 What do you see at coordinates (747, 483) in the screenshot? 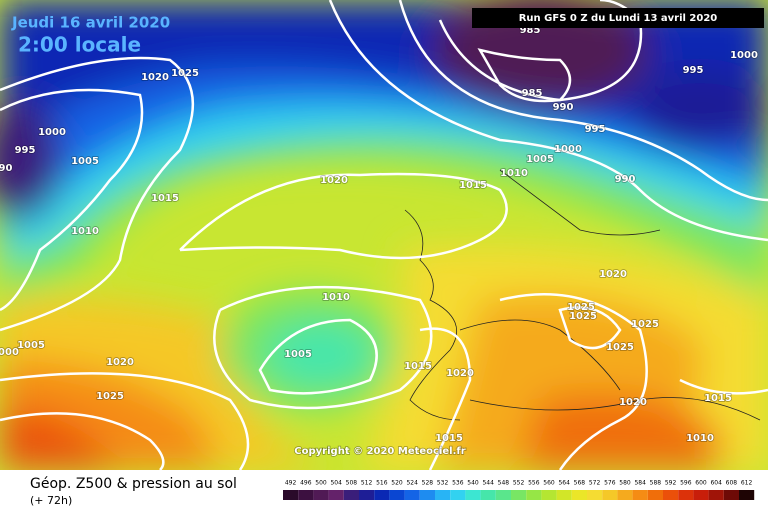
I see `scale-label: 612` at bounding box center [747, 483].